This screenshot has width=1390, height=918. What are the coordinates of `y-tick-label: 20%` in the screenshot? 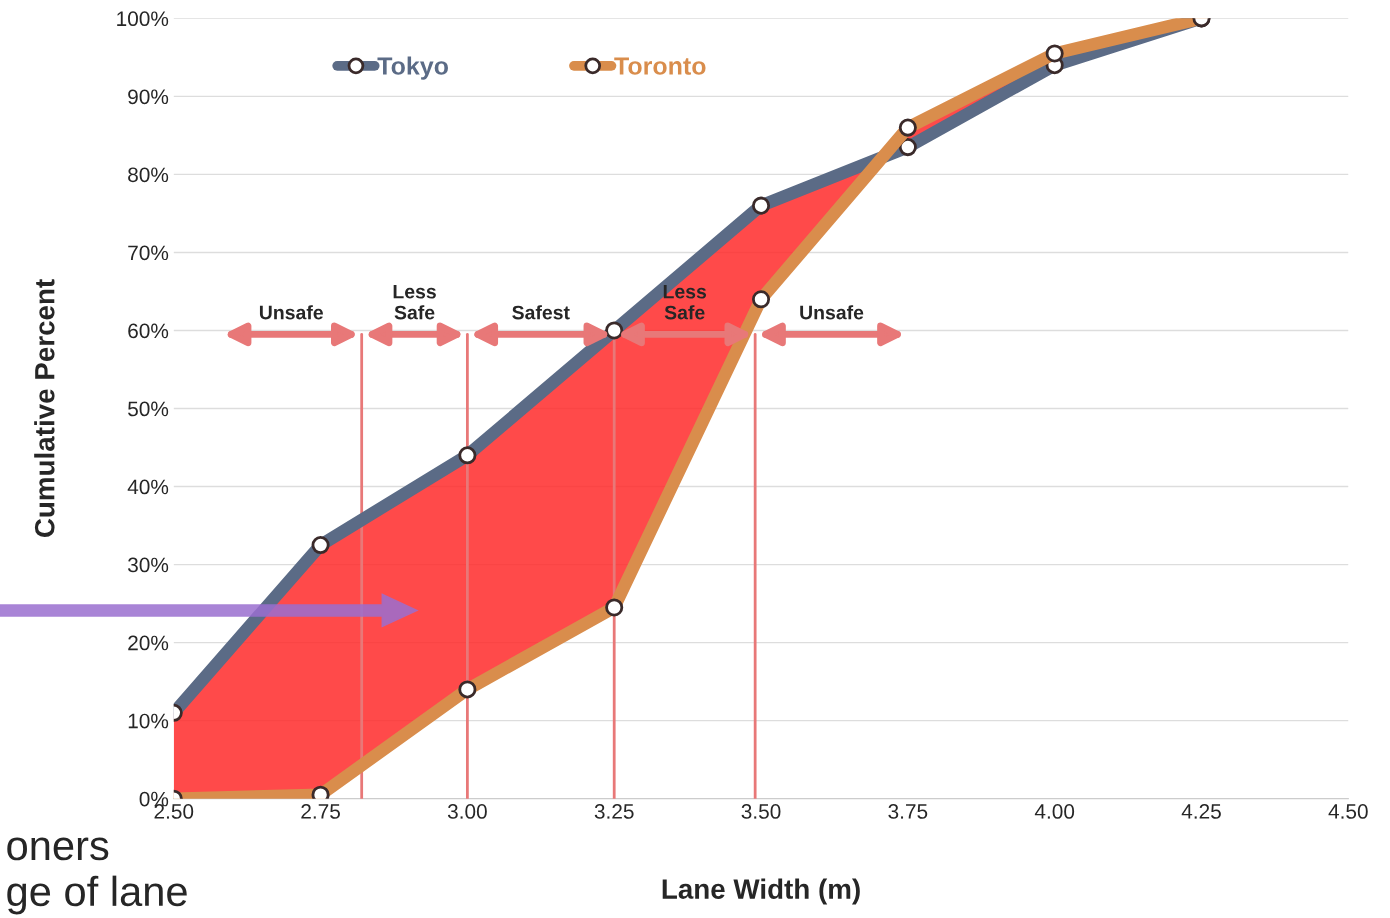 It's located at (148, 643).